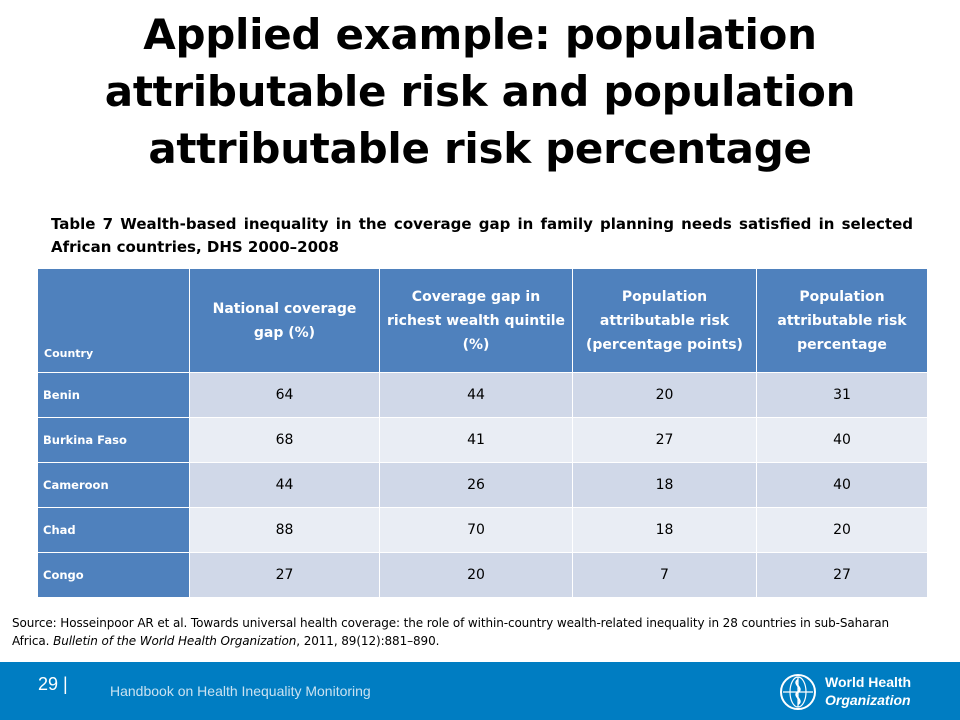 This screenshot has width=960, height=720. Describe the element at coordinates (113, 485) in the screenshot. I see `country-cell: Cameroon` at that location.